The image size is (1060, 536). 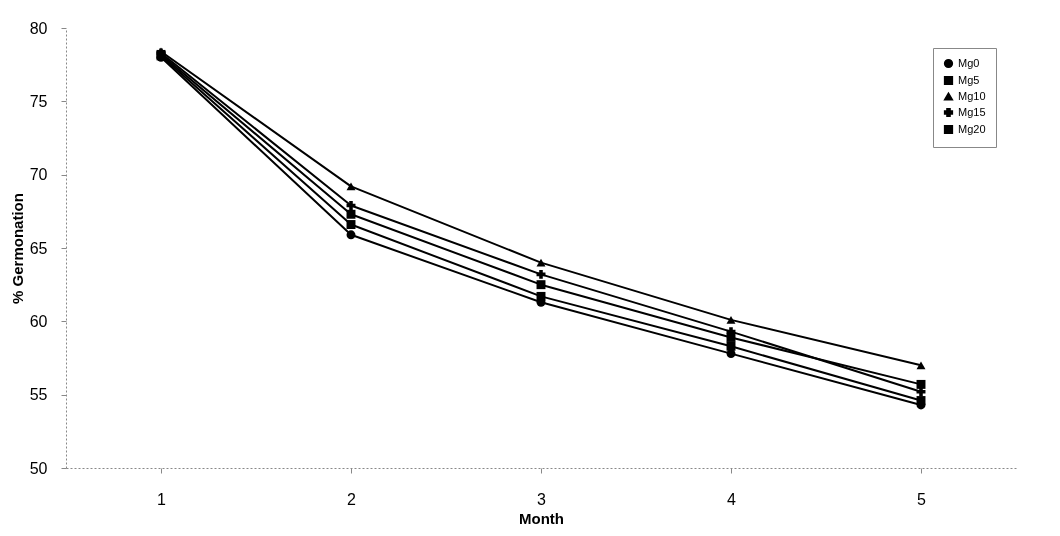 What do you see at coordinates (969, 62) in the screenshot?
I see `legend-label: Mg0` at bounding box center [969, 62].